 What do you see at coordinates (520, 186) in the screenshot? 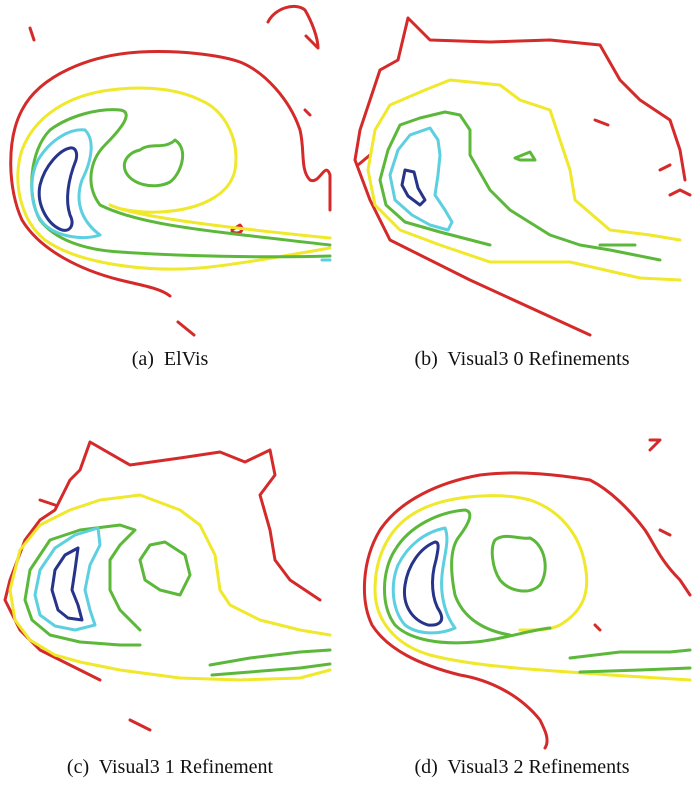
I see `panel-b-green-contour` at bounding box center [520, 186].